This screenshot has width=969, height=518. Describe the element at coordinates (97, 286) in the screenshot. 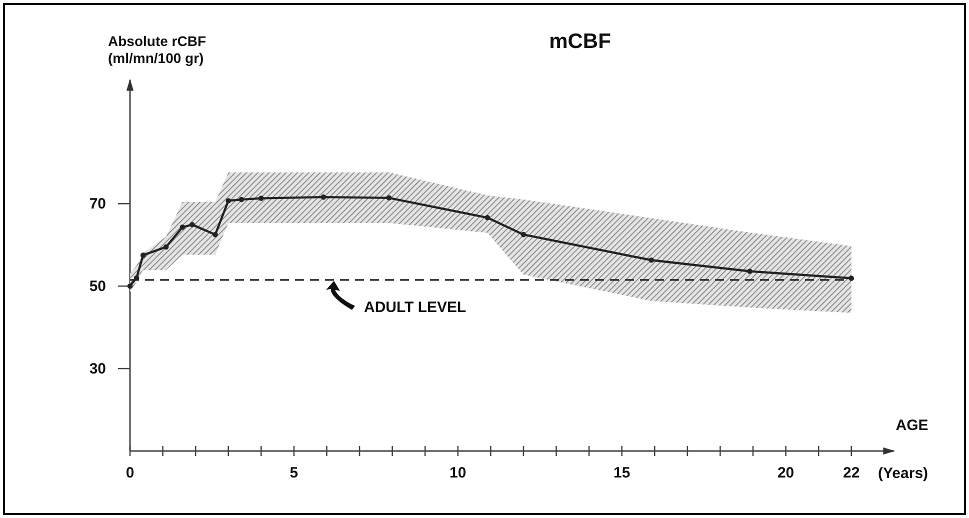

I see `y-tick-label: 50` at that location.